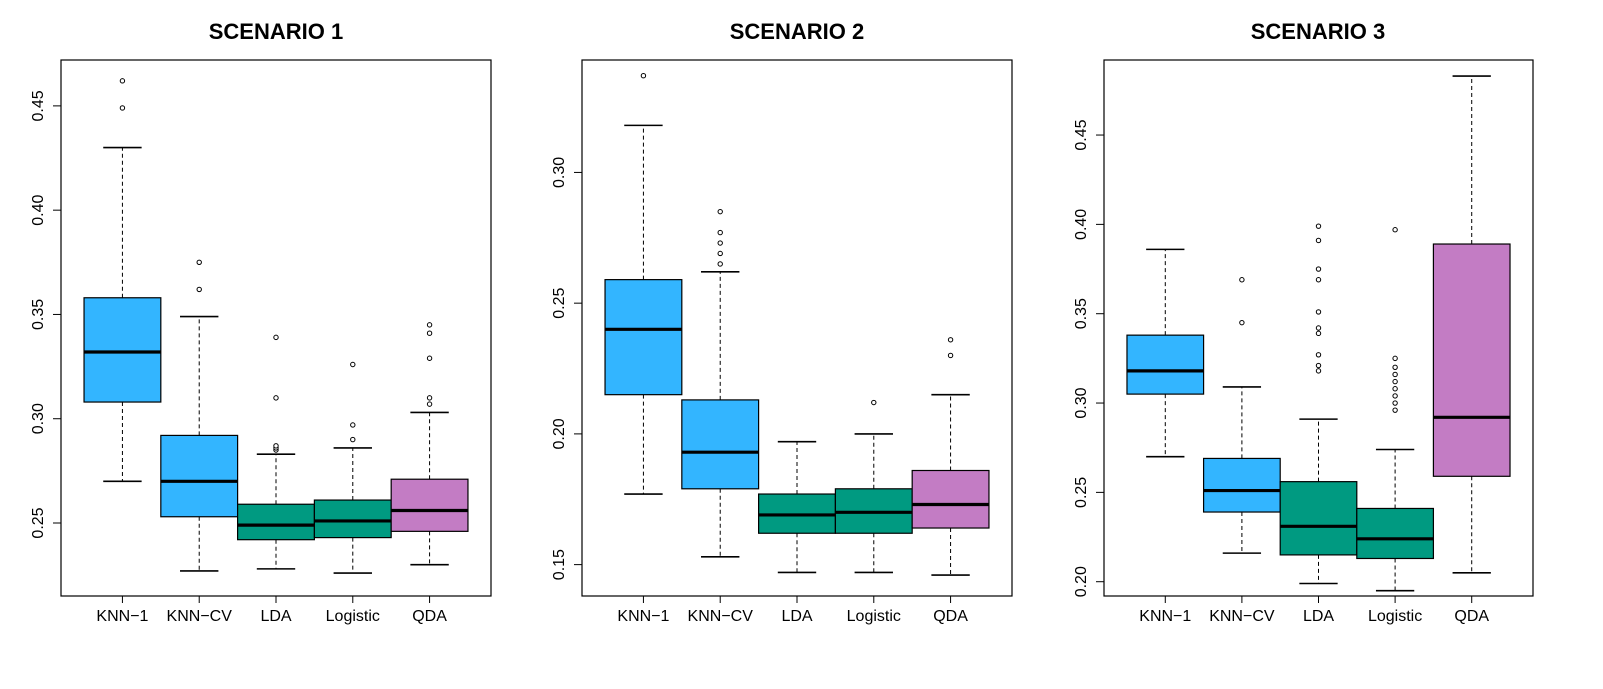  I want to click on chart-title: SCENARIO 1, so click(276, 31).